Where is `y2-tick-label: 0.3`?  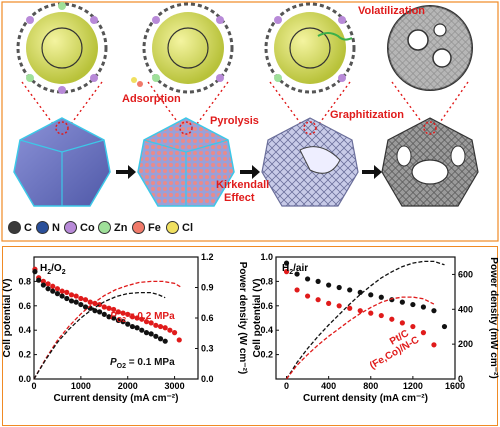
y2-tick-label: 0.3 is located at coordinates (207, 349).